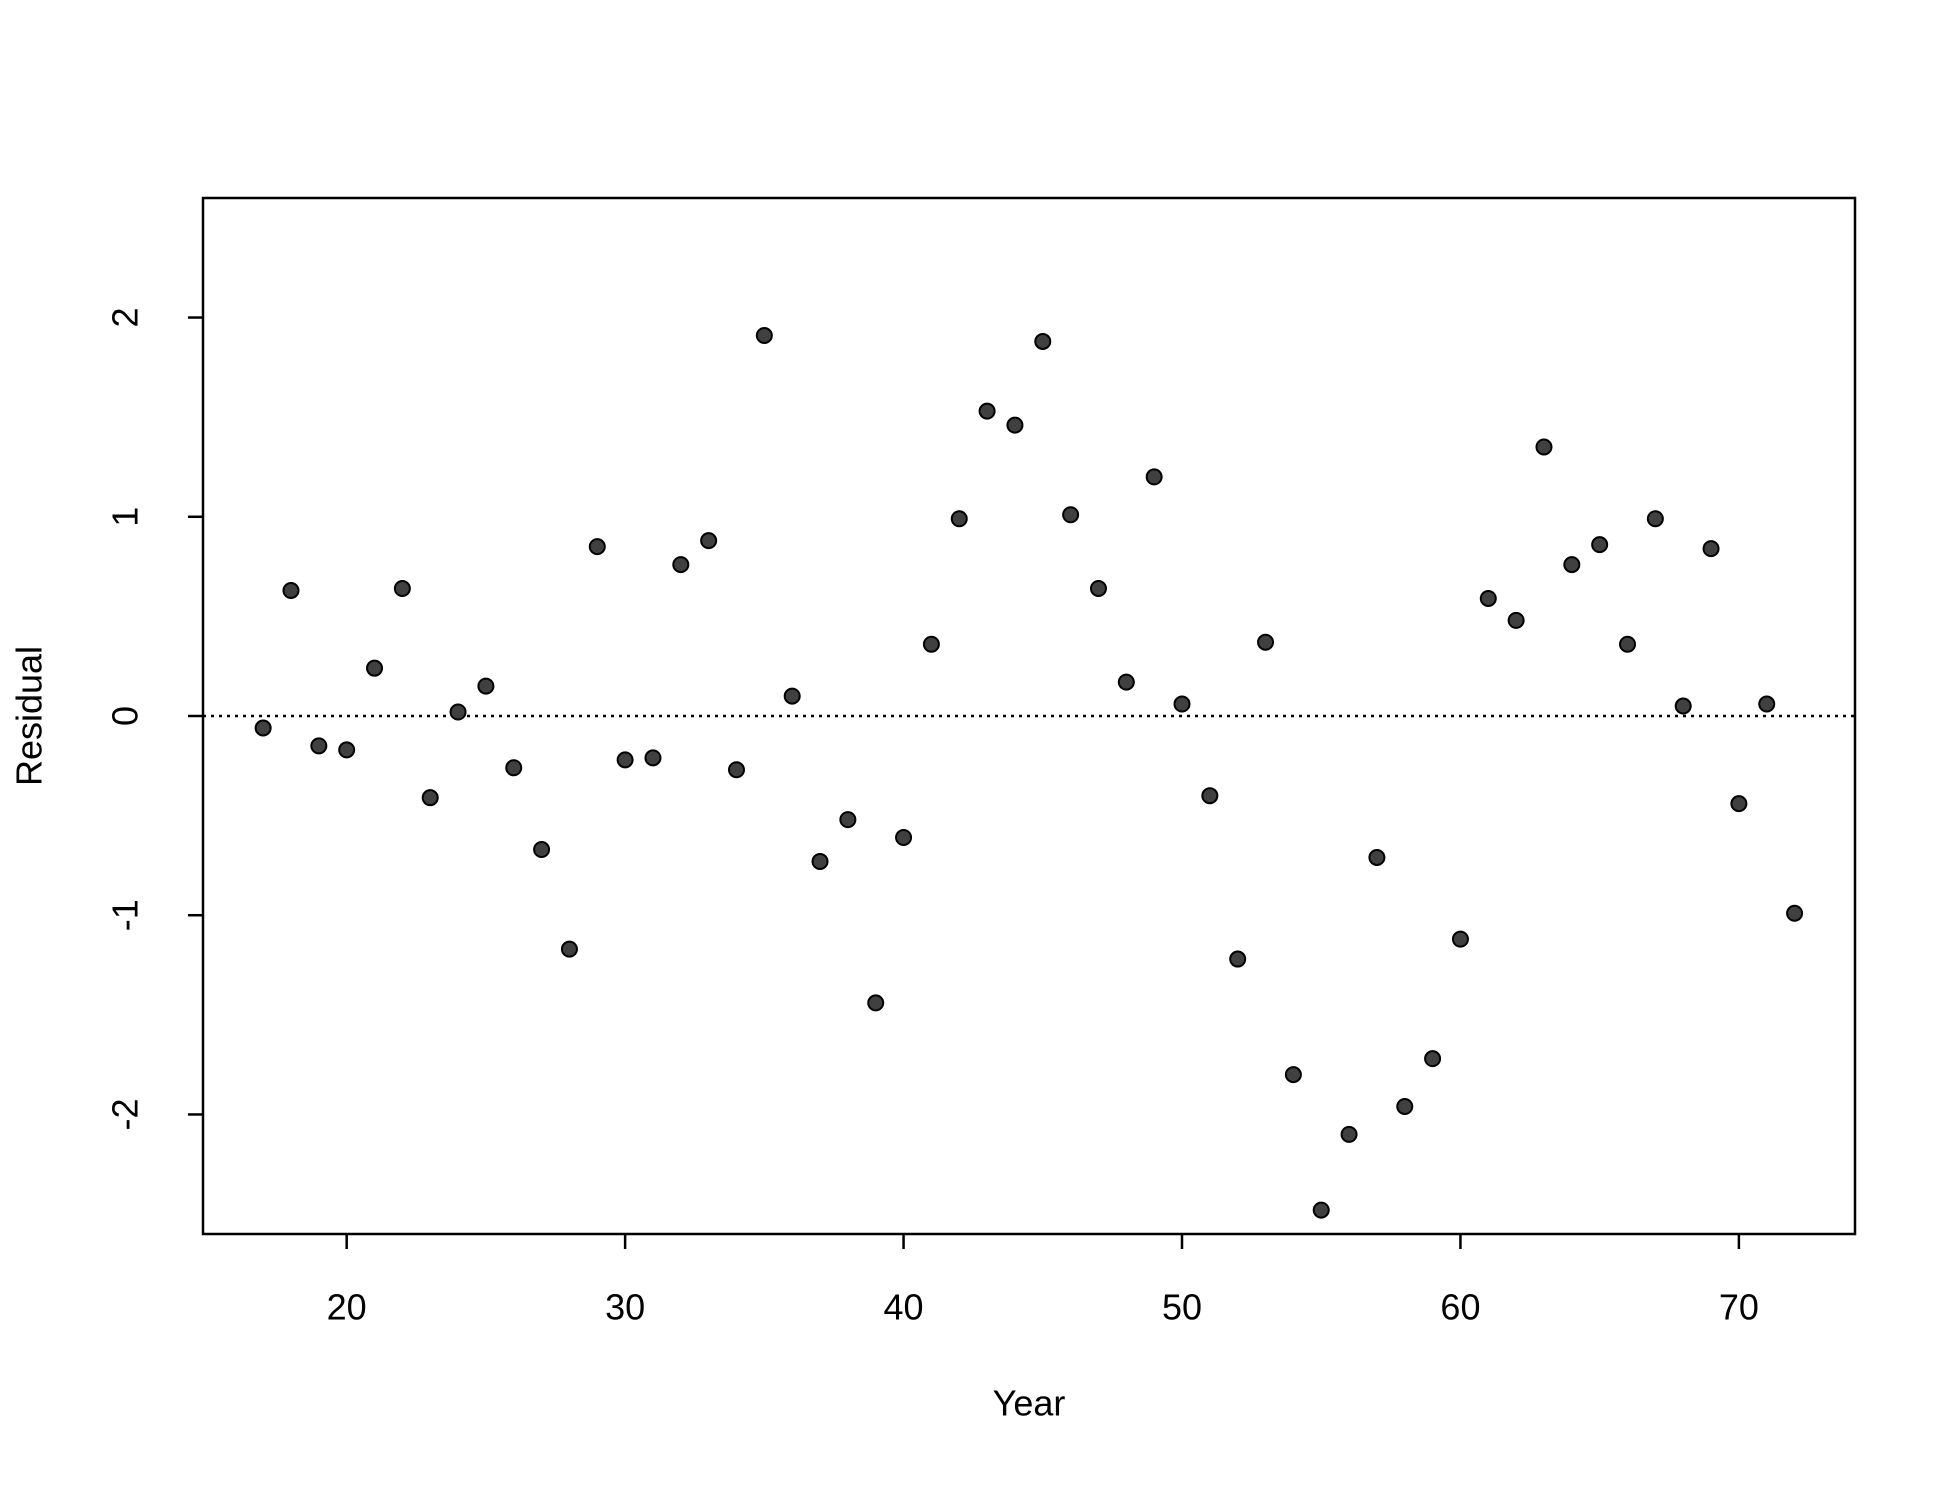 The width and height of the screenshot is (1950, 1500). What do you see at coordinates (904, 1307) in the screenshot?
I see `x-tick-label: 40` at bounding box center [904, 1307].